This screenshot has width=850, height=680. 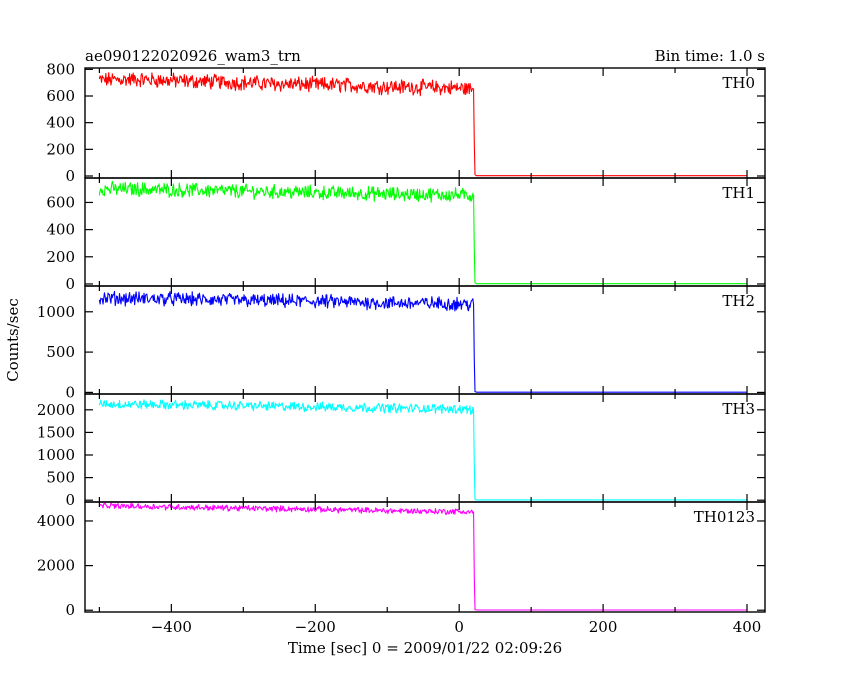 What do you see at coordinates (738, 193) in the screenshot?
I see `panel-label-th1: TH1` at bounding box center [738, 193].